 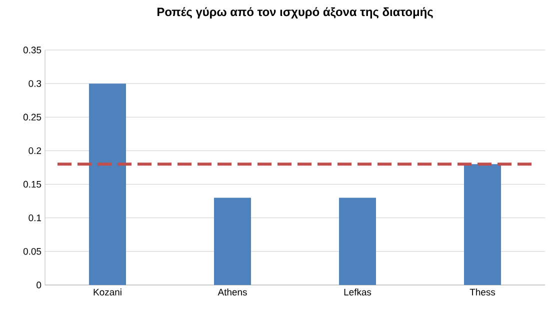 I want to click on y-tick-label: 0.3, so click(x=35, y=83).